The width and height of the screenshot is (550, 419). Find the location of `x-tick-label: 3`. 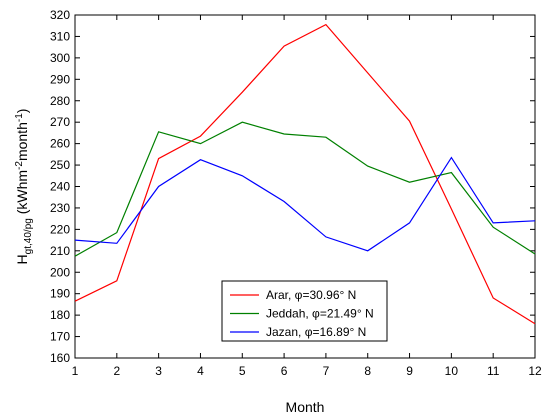

x-tick-label: 3 is located at coordinates (158, 371).